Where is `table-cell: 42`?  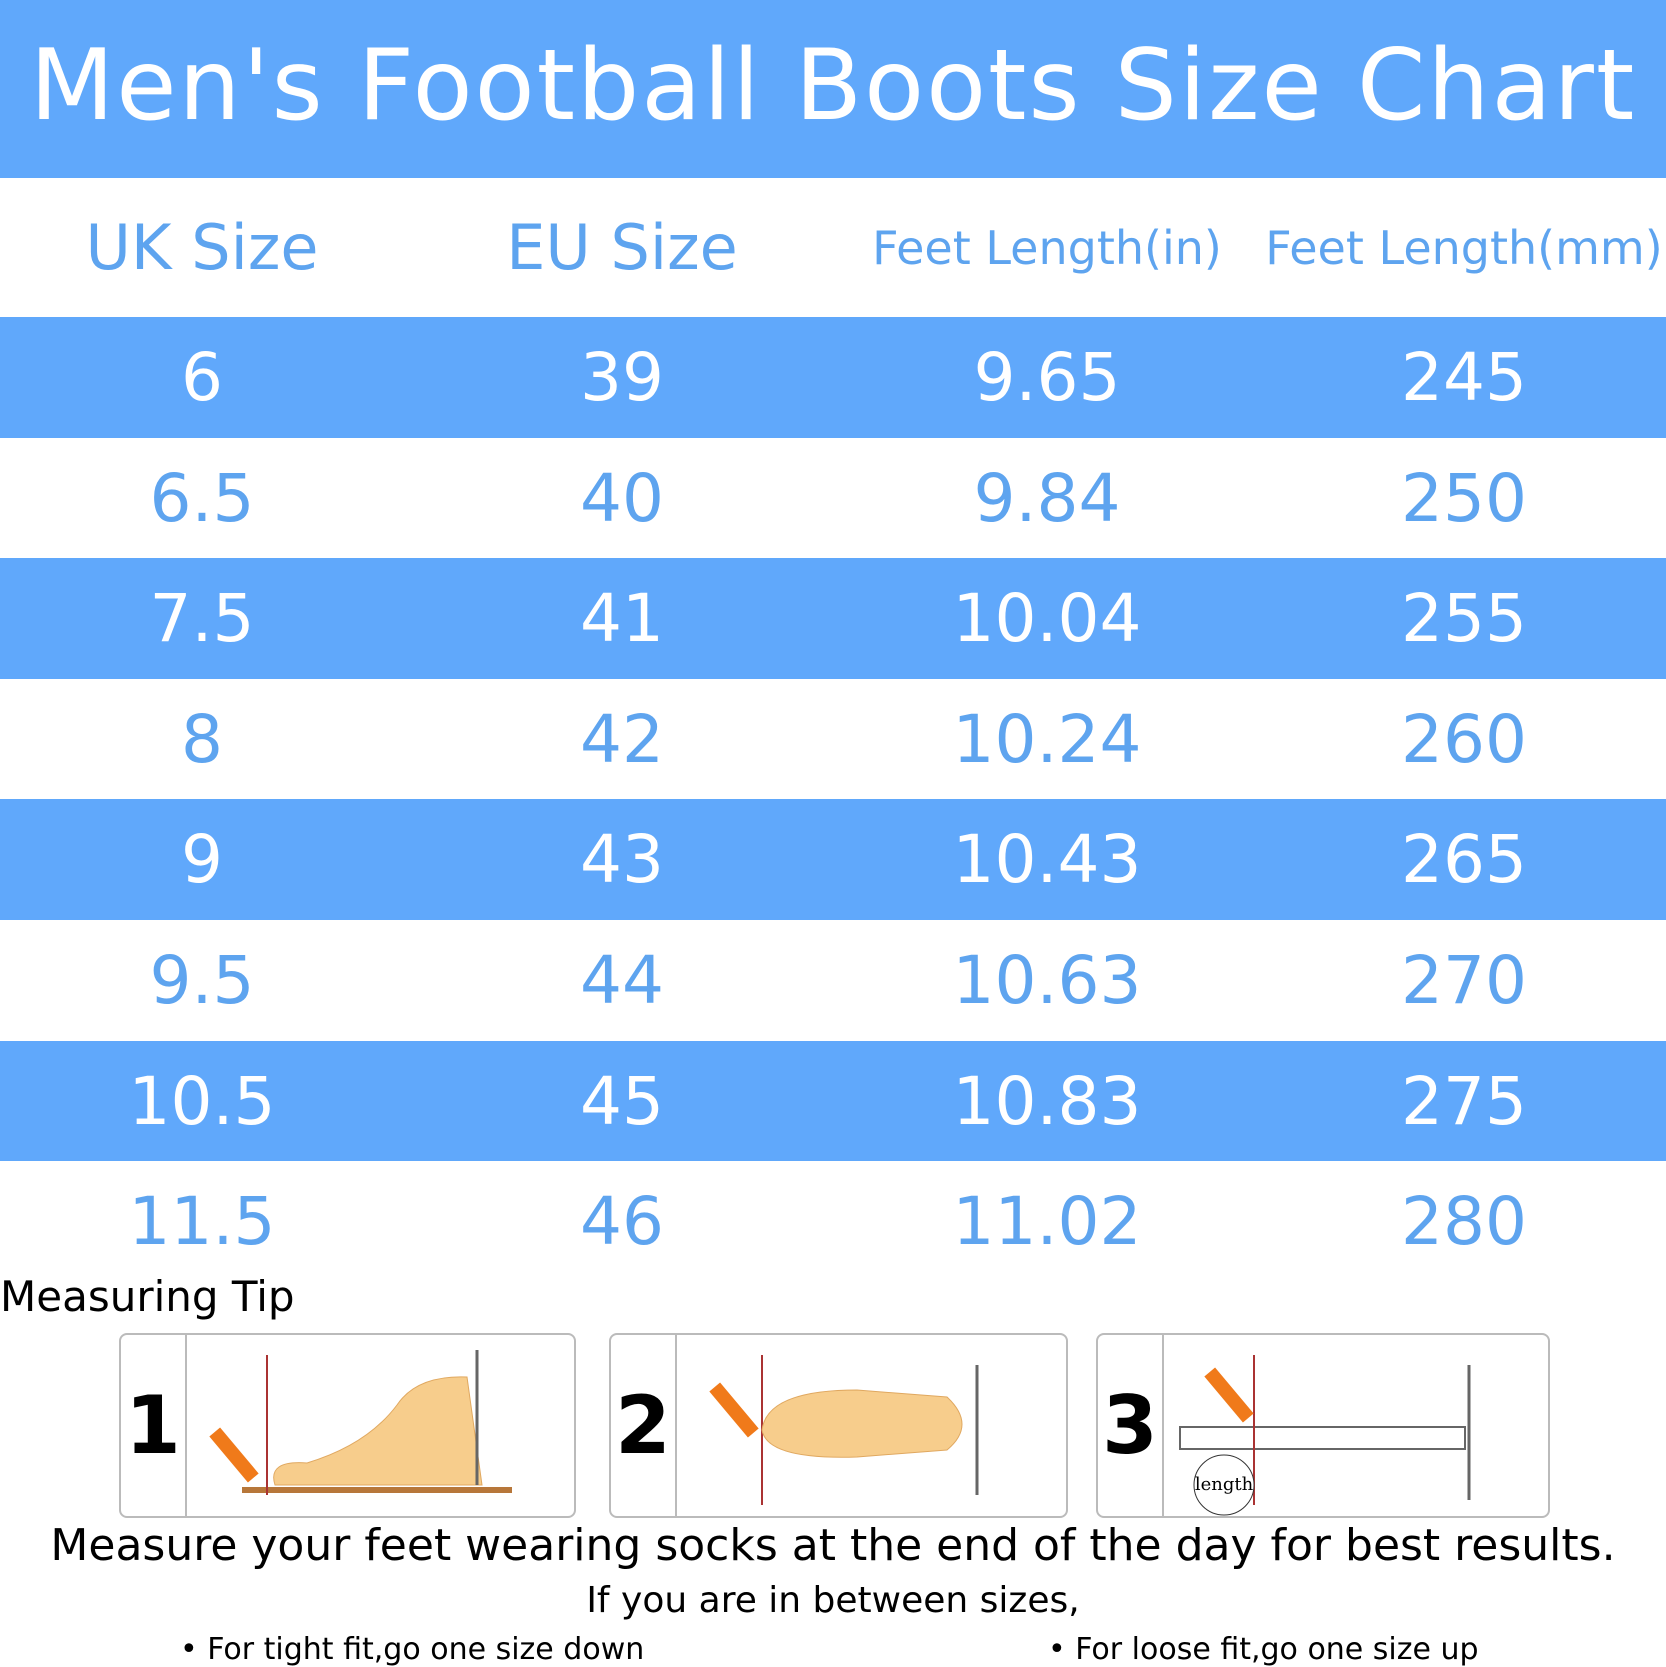
table-cell: 42 is located at coordinates (622, 739).